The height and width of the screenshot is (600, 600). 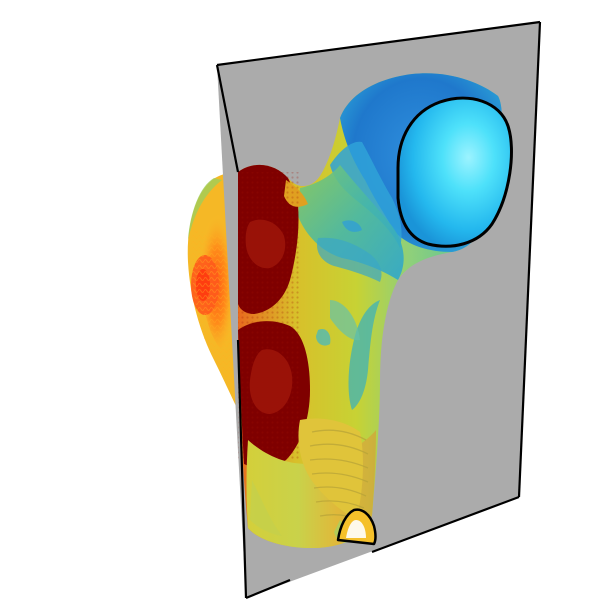 I want to click on femoral-head-section, so click(x=455, y=172).